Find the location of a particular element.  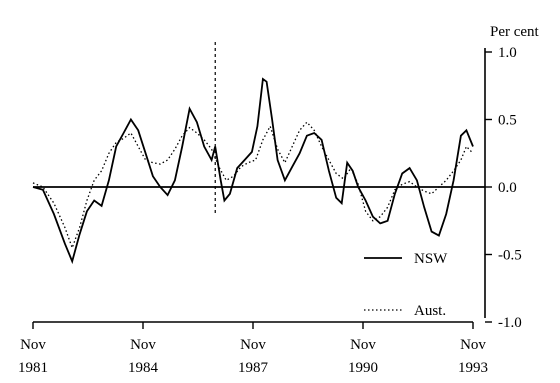

y-tick-label: 0.5 is located at coordinates (507, 121).